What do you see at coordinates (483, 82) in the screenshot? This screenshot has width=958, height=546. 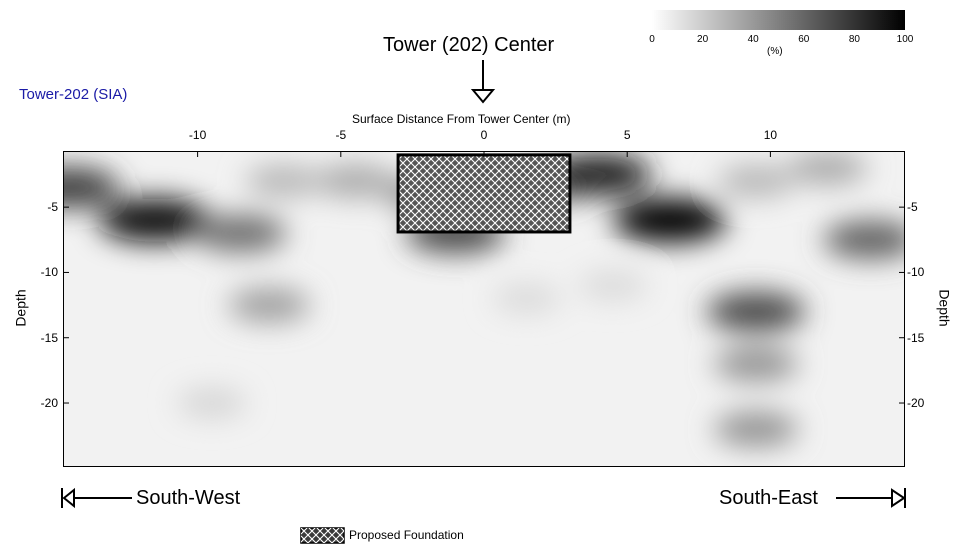 I see `tower-center-arrow` at bounding box center [483, 82].